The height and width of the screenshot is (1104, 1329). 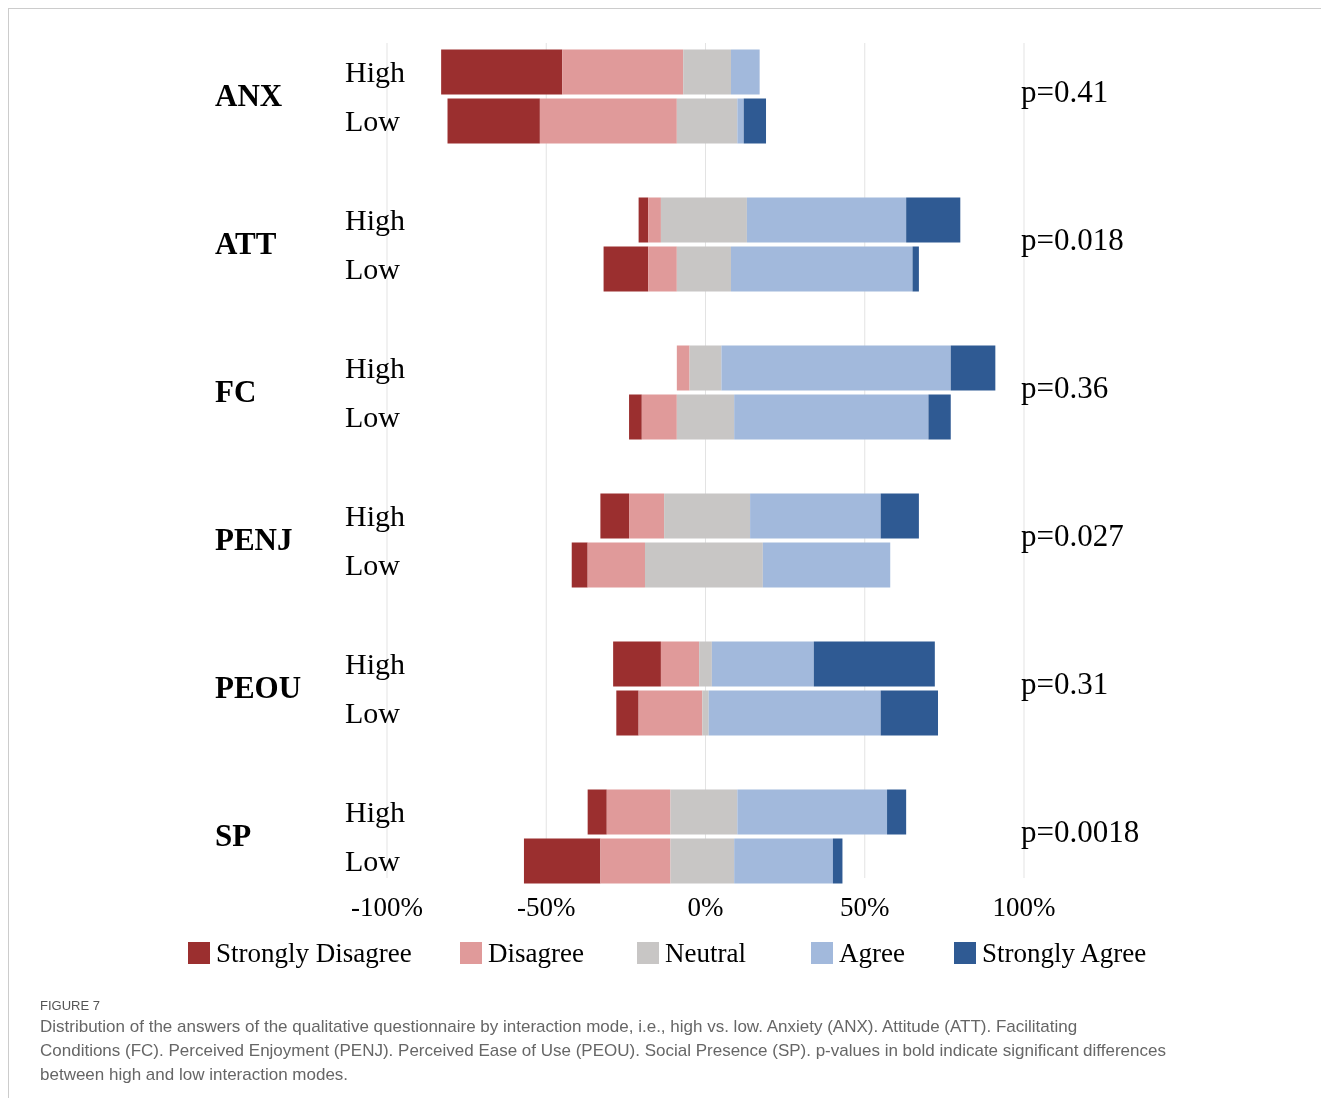 What do you see at coordinates (249, 95) in the screenshot?
I see `text: ANX` at bounding box center [249, 95].